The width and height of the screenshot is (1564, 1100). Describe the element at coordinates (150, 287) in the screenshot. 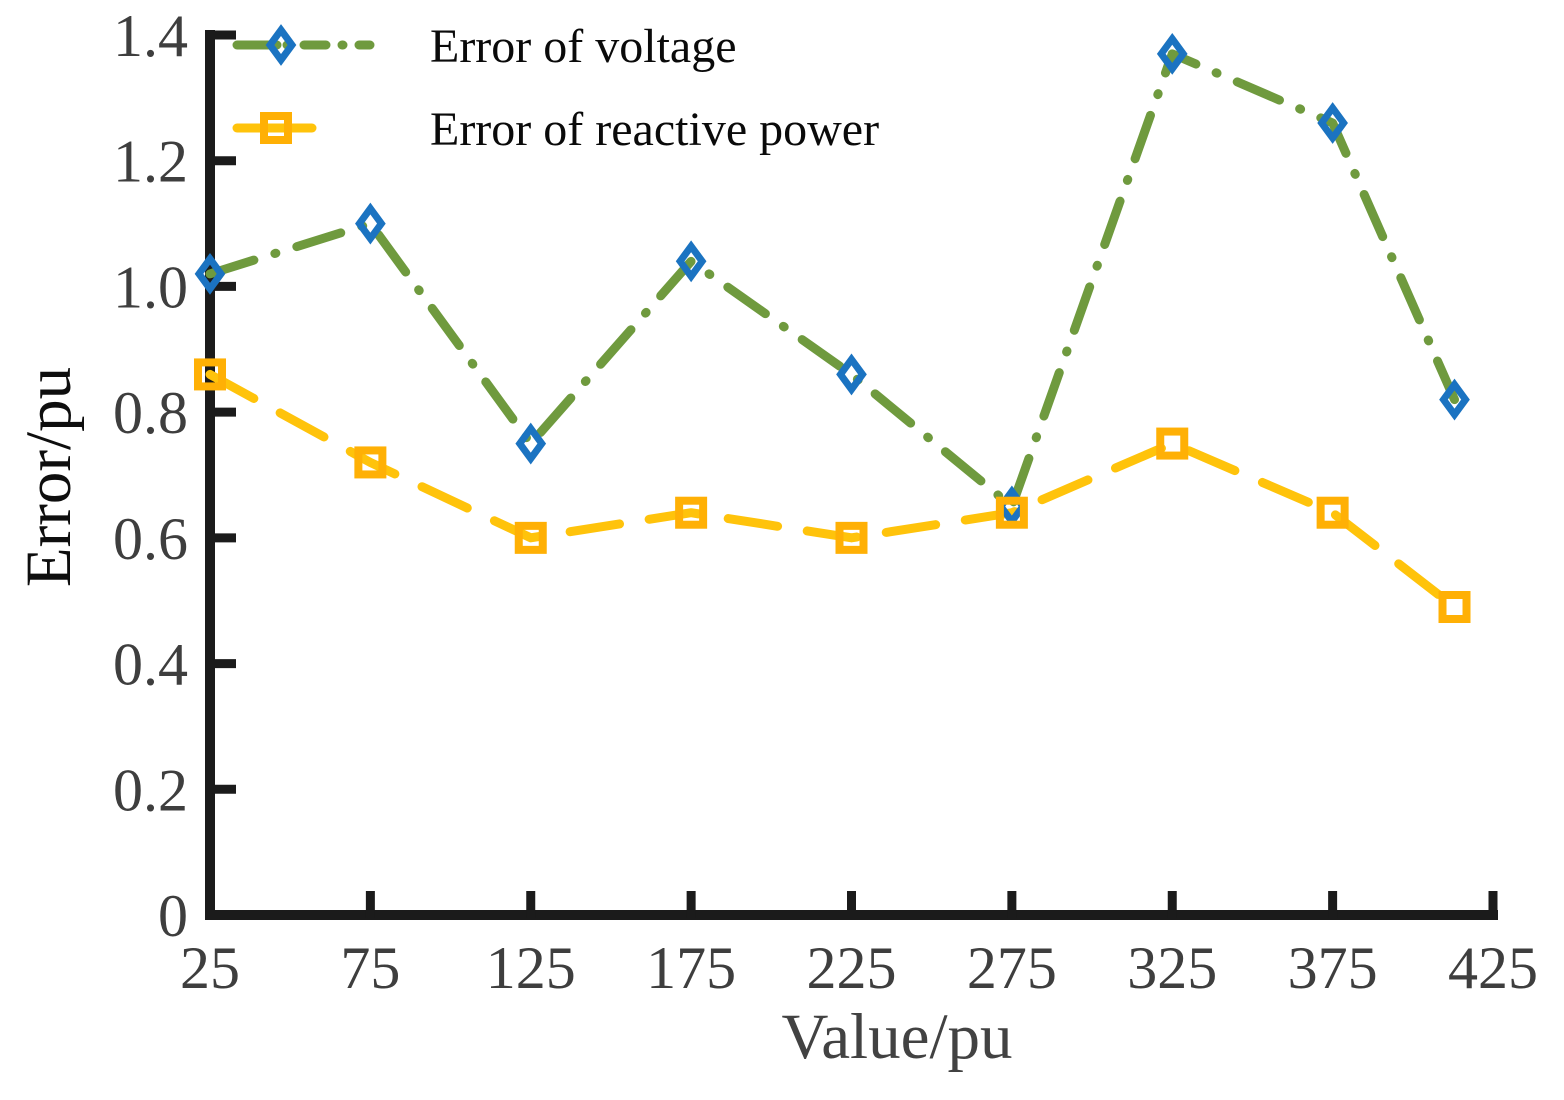

I see `y-tick-label: 1.0` at that location.